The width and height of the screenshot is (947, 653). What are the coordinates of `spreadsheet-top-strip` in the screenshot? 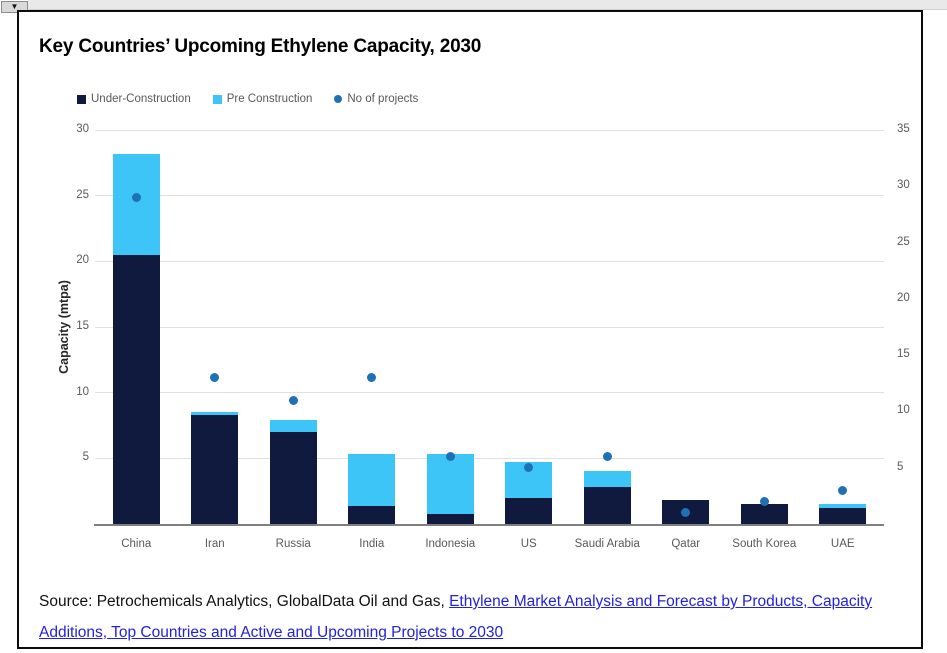 It's located at (487, 5).